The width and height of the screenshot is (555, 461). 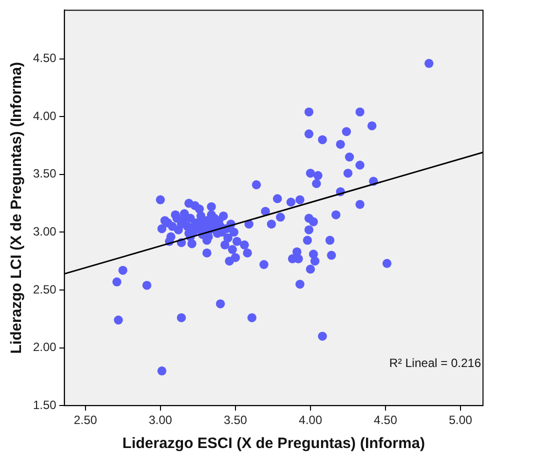 What do you see at coordinates (44, 58) in the screenshot?
I see `y-tick-label: 4.50` at bounding box center [44, 58].